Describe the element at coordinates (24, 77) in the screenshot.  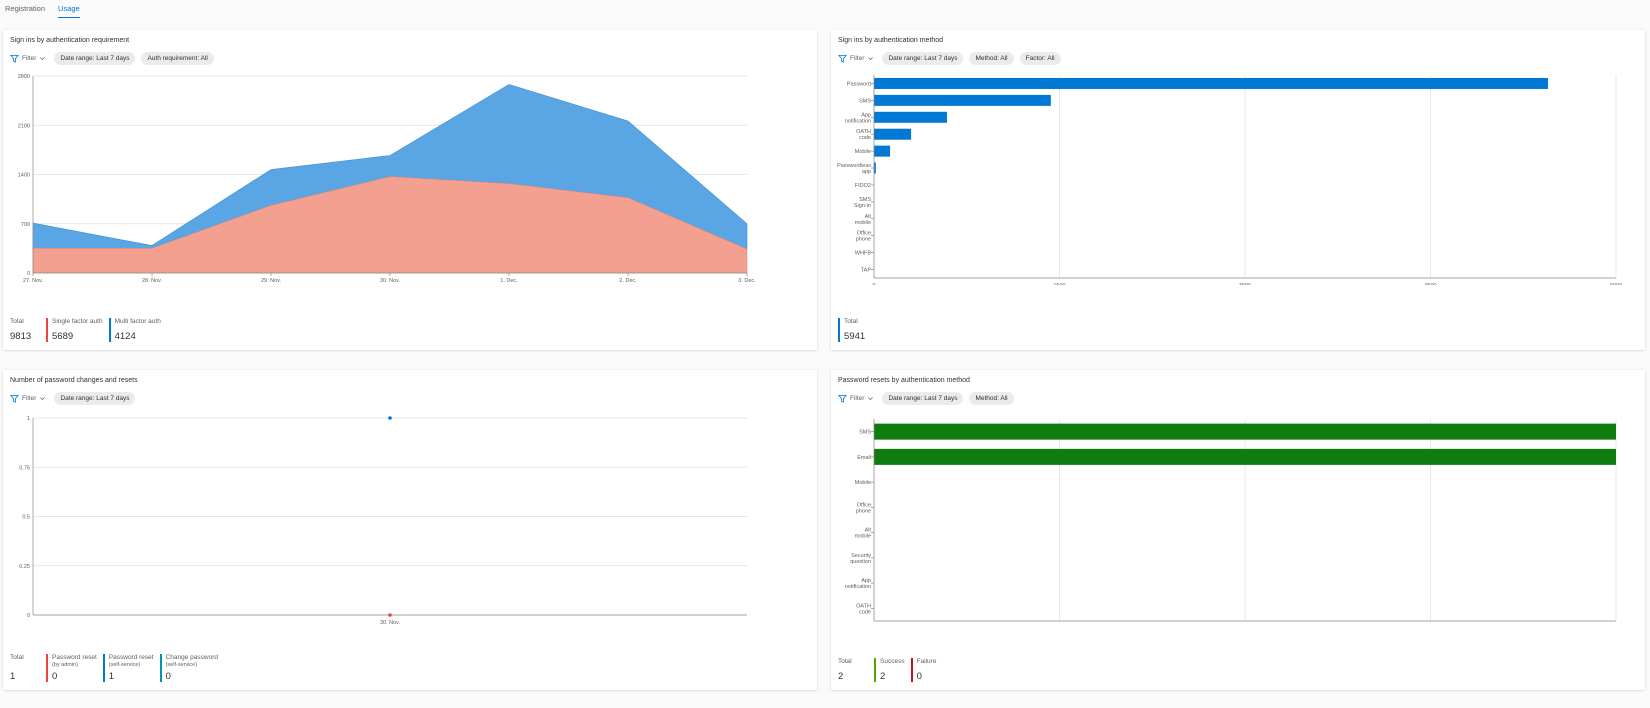
I see `y-tick-label: 2800` at that location.